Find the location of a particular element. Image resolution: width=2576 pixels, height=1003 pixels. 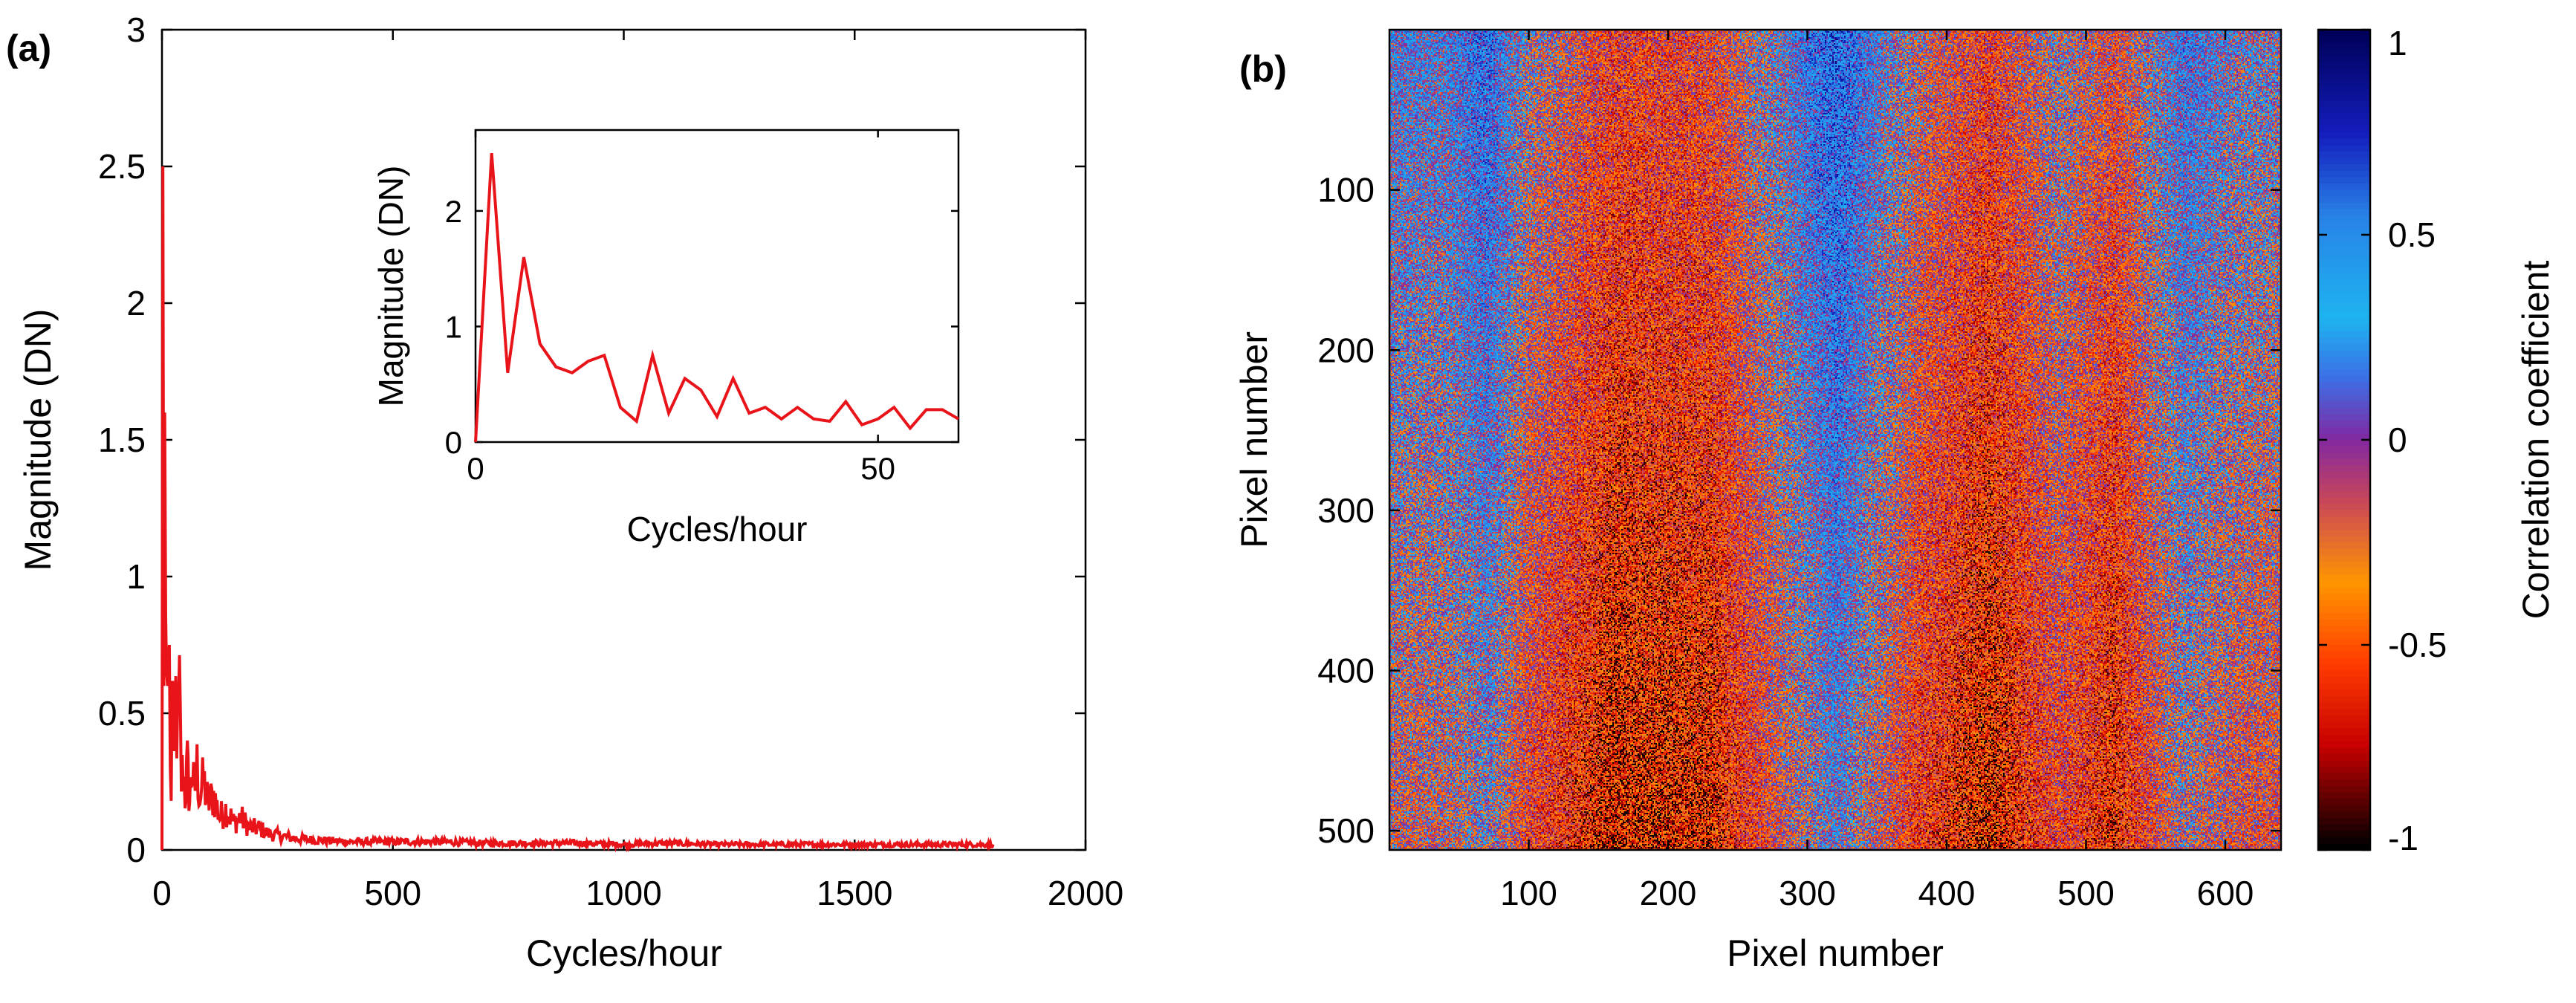

inset-plot-frame is located at coordinates (717, 286).